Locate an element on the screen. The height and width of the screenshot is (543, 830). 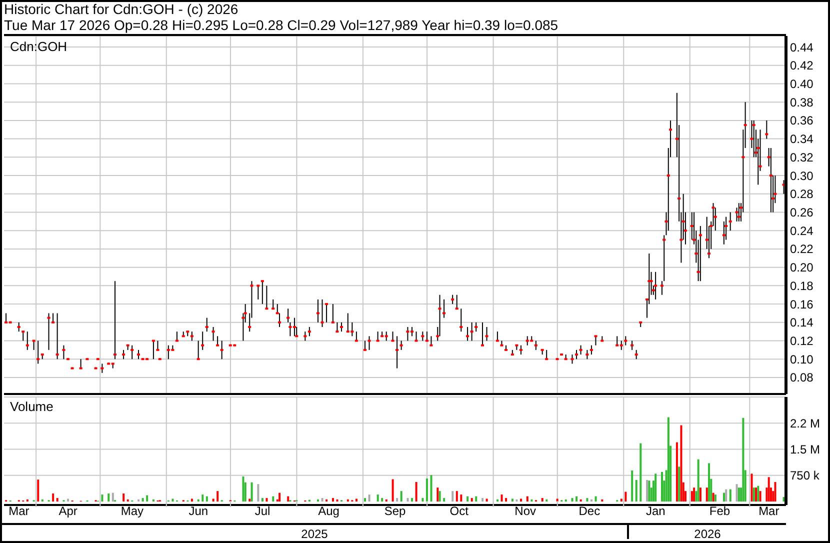
chart-subtitle: Tue Mar 17 2026 Op=0.28 Hi=0.295 Lo=0.28 Cl=0.29 Vol=127,989 Year hi=0.39 lo=0.085 is located at coordinates (281, 25).